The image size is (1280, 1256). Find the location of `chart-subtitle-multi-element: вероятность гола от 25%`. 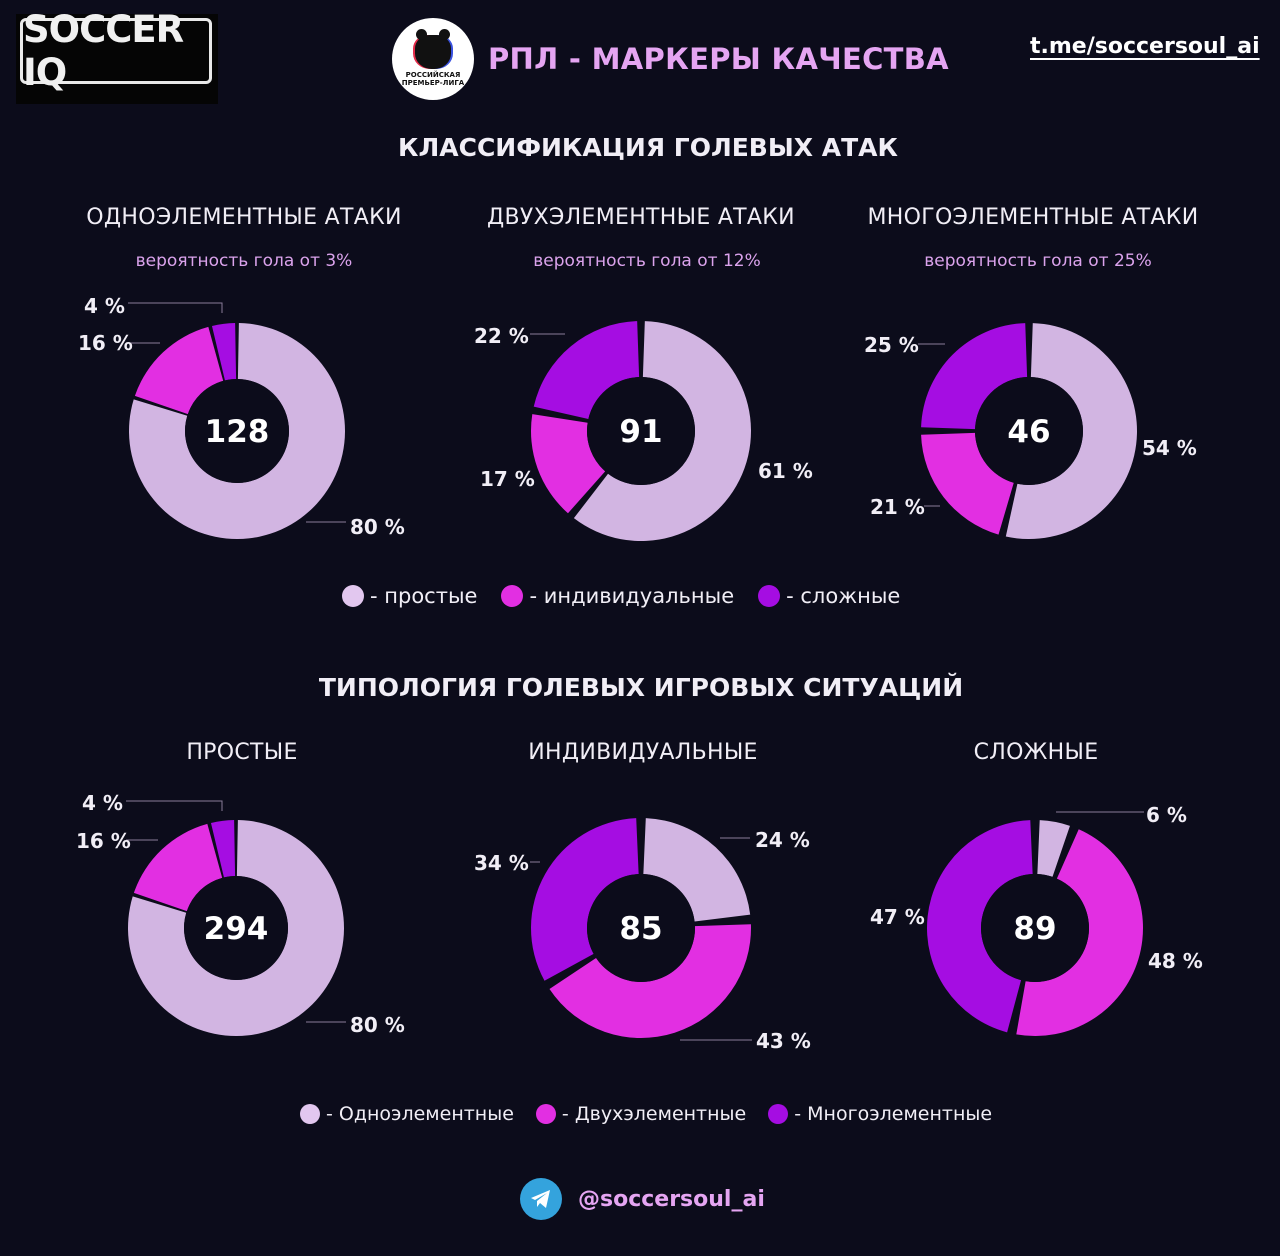

chart-subtitle-multi-element: вероятность гола от 25% is located at coordinates (1038, 261).